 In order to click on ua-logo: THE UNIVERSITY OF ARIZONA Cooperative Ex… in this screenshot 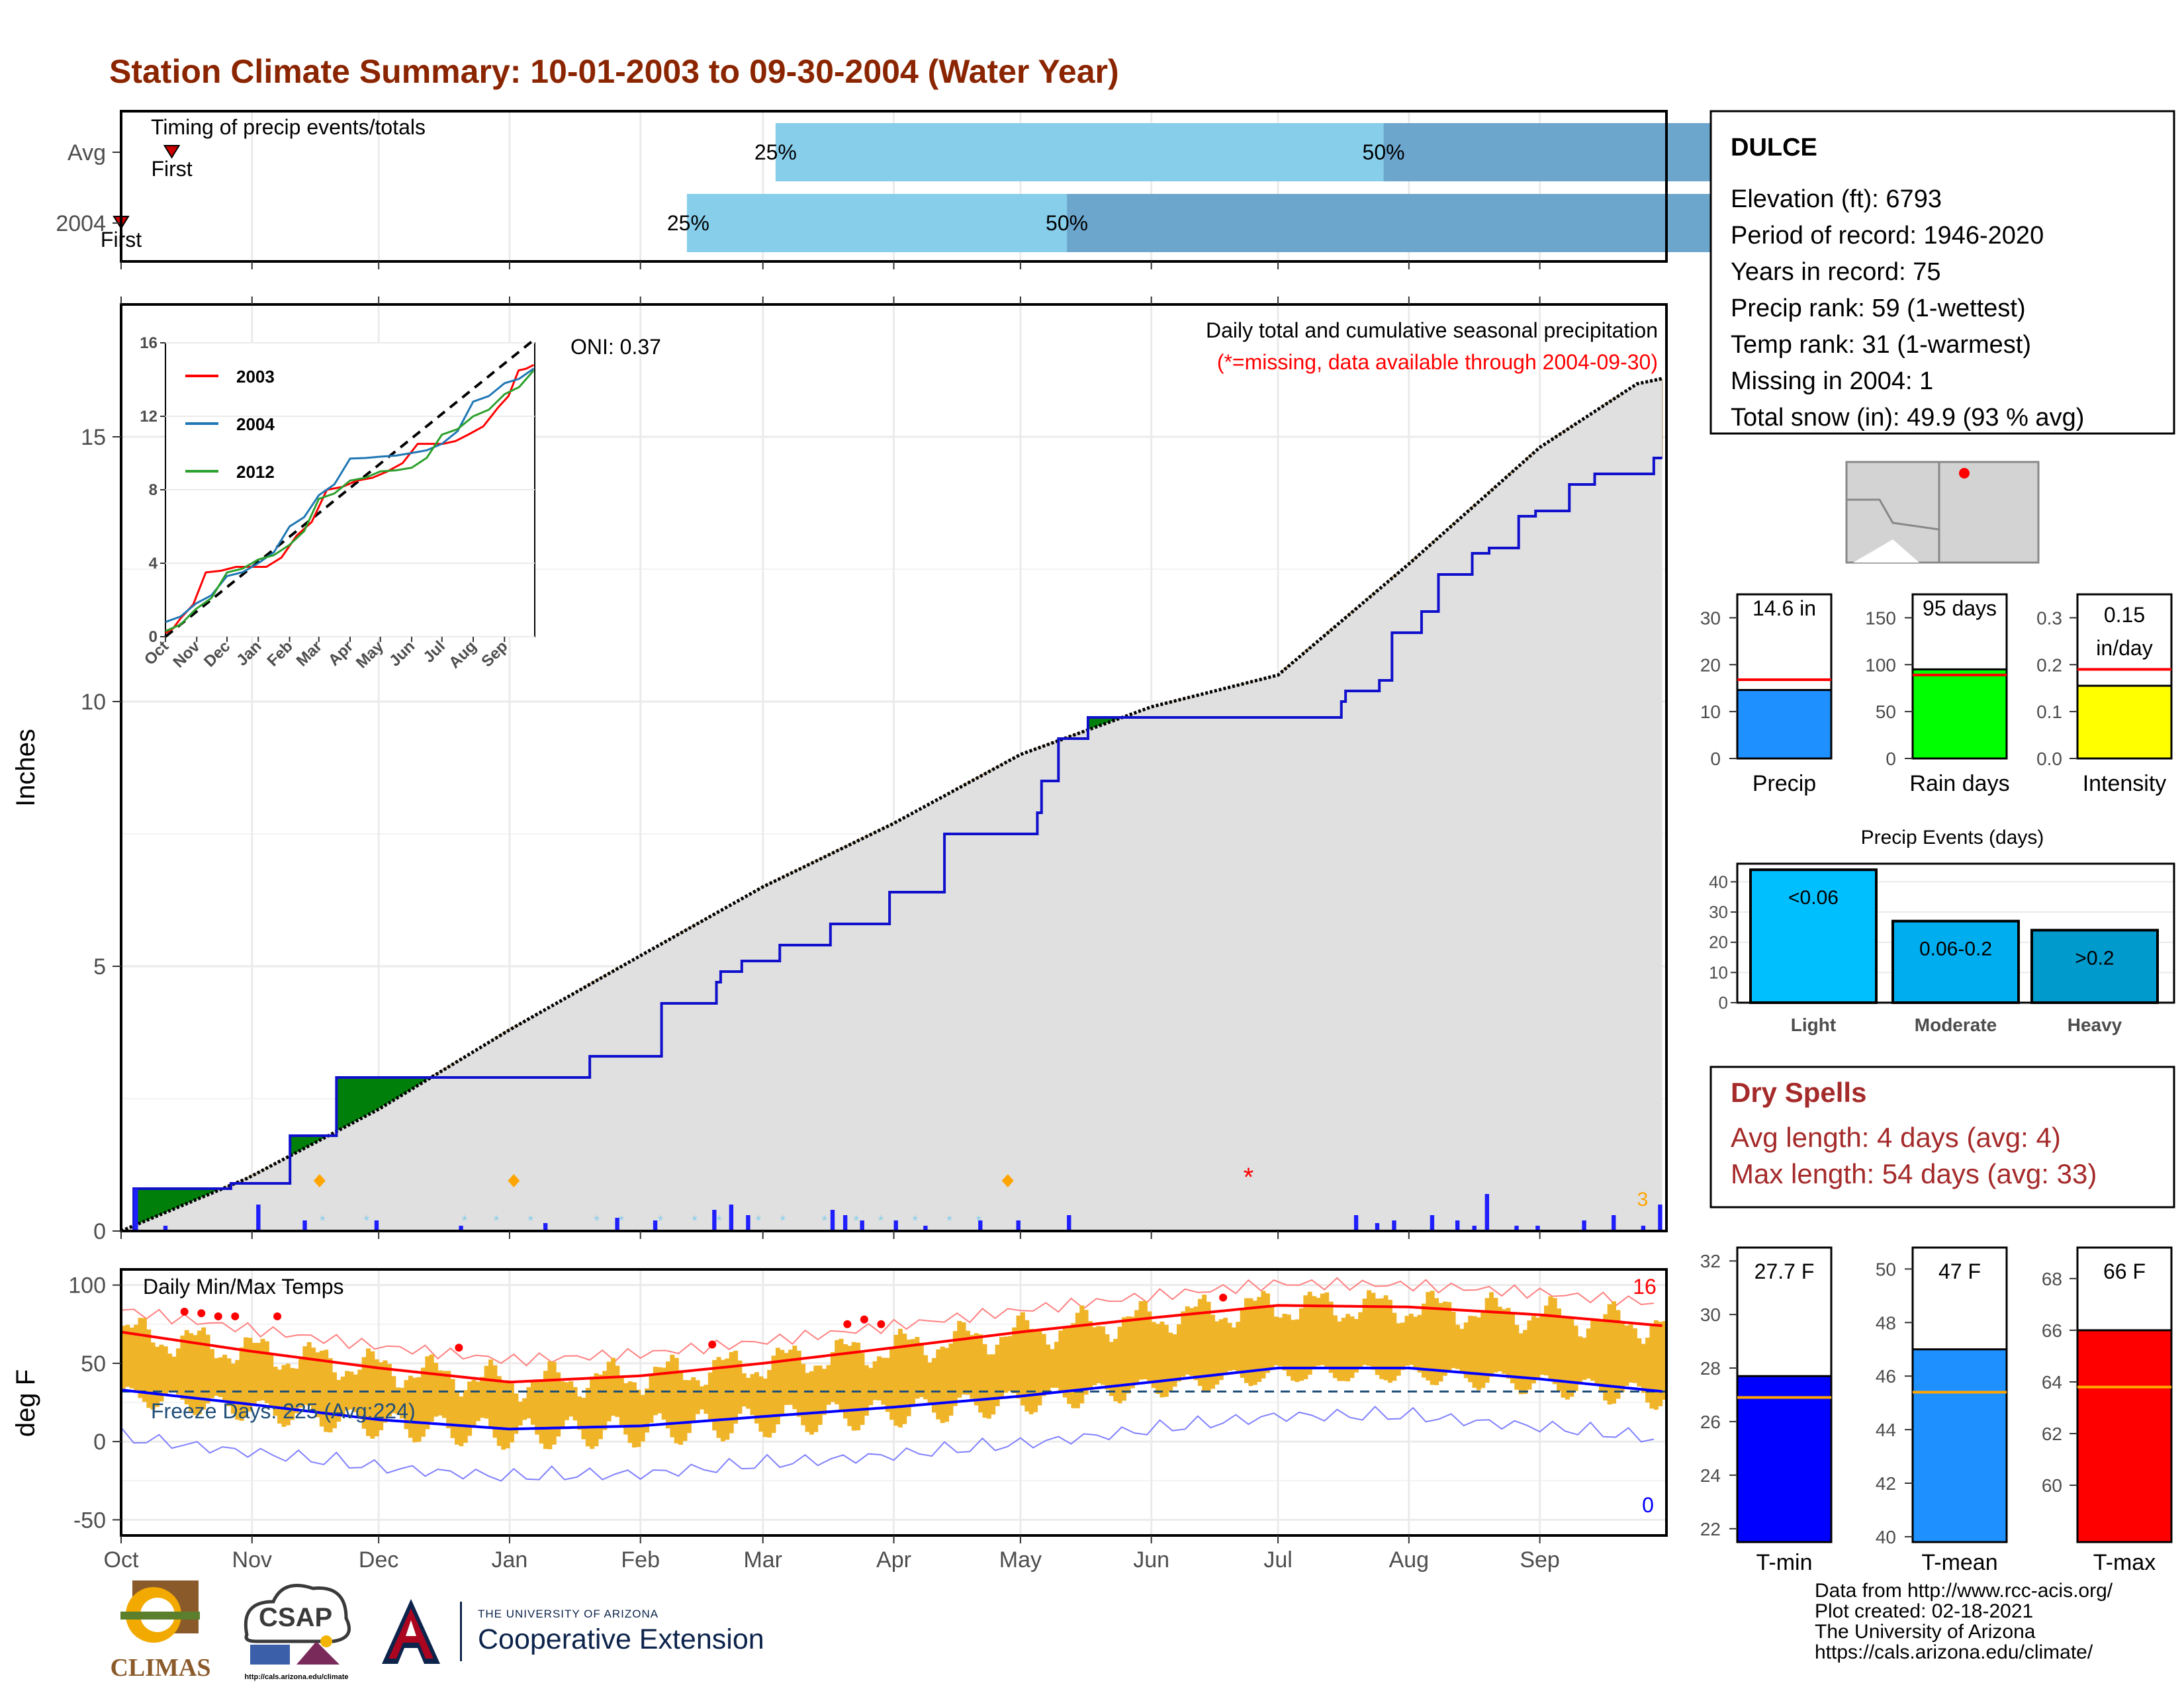, I will do `click(571, 1631)`.